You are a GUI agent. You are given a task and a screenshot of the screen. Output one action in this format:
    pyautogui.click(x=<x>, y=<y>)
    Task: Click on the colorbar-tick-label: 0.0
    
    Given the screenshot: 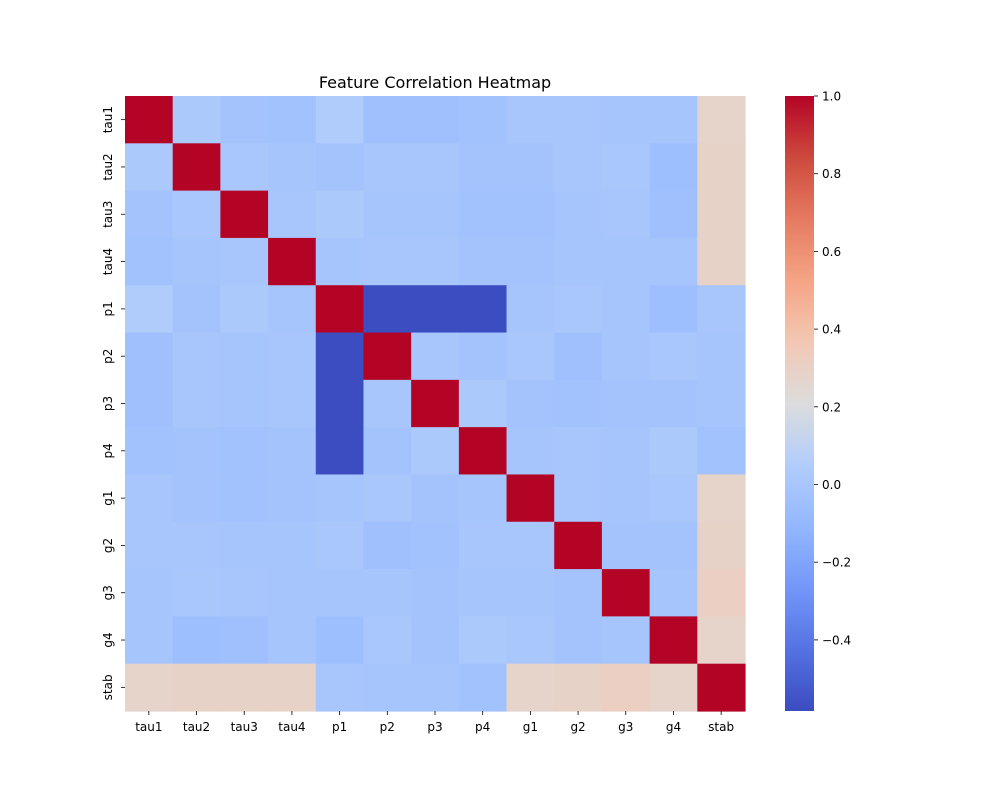 What is the action you would take?
    pyautogui.click(x=831, y=485)
    